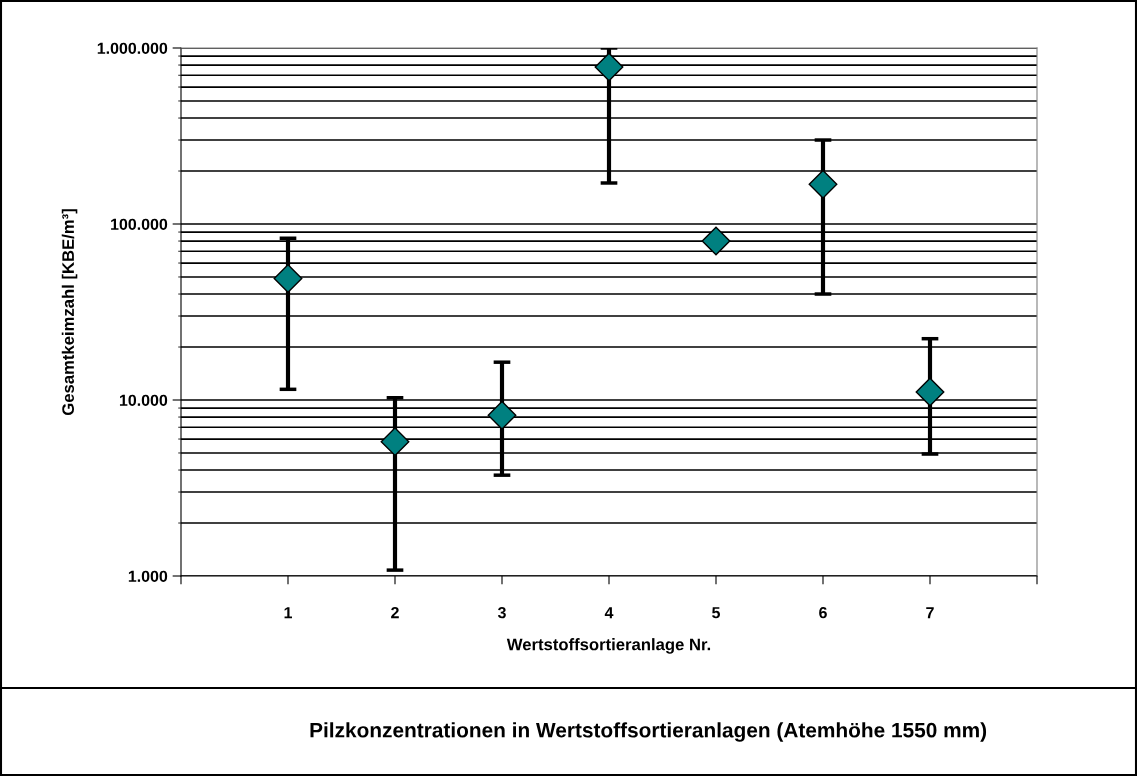  I want to click on x-tick-label: 6, so click(823, 612).